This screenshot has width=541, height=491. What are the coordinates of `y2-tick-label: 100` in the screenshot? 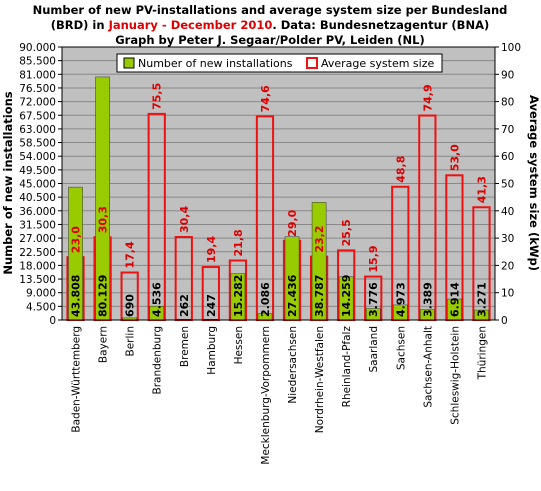 It's located at (511, 48).